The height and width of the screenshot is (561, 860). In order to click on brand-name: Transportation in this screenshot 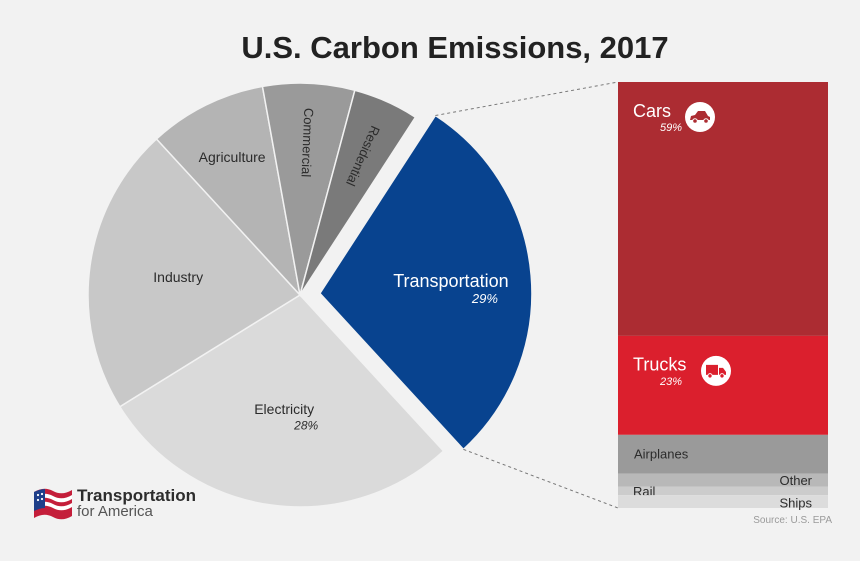, I will do `click(137, 495)`.